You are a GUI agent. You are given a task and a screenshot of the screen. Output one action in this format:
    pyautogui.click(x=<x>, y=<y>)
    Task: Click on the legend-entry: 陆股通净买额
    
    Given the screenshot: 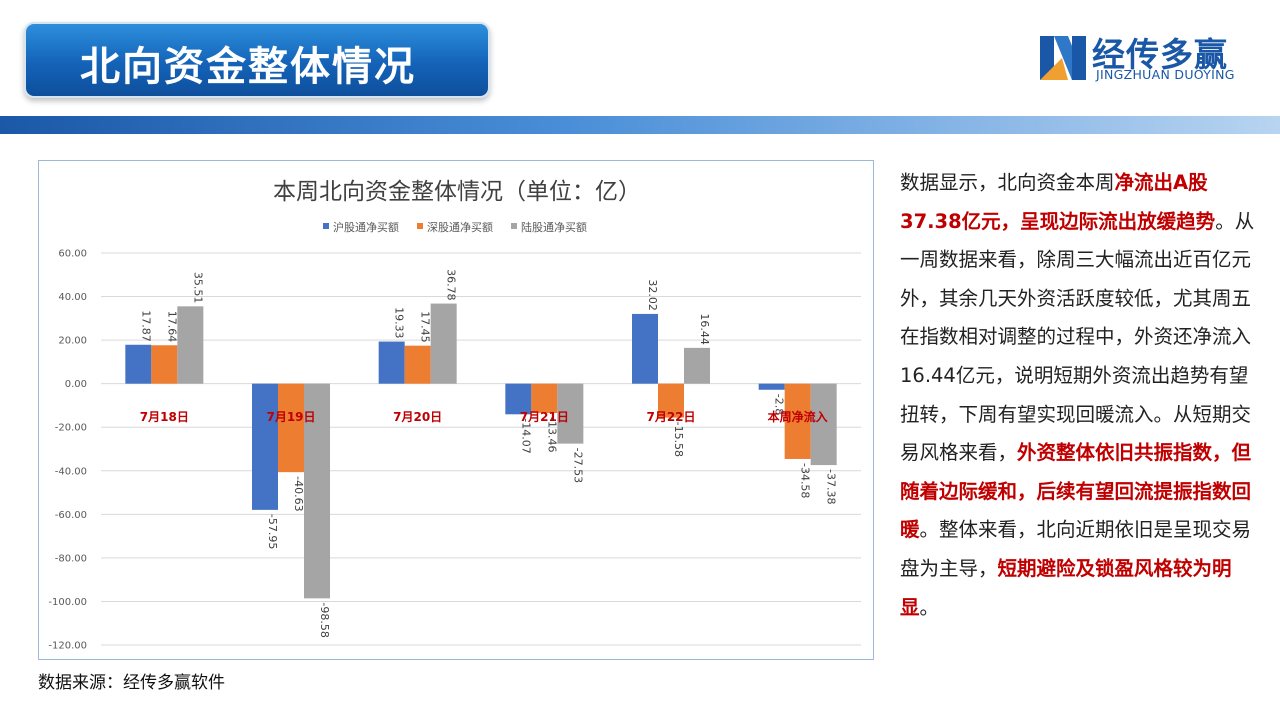 What is the action you would take?
    pyautogui.click(x=554, y=227)
    